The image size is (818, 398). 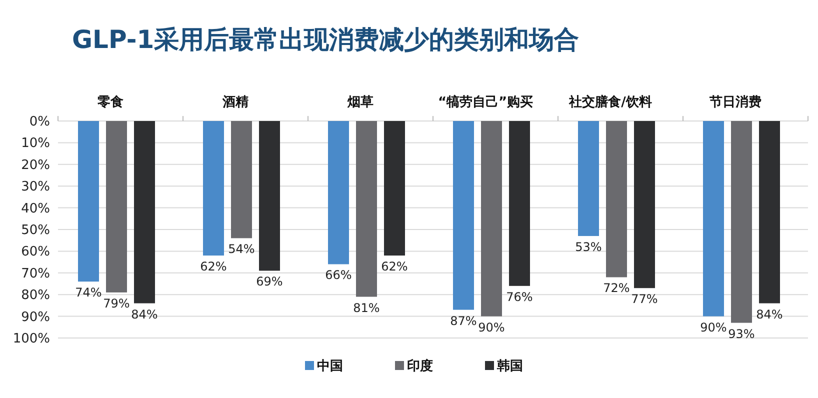 What do you see at coordinates (35, 144) in the screenshot?
I see `y-tick-label: 10%` at bounding box center [35, 144].